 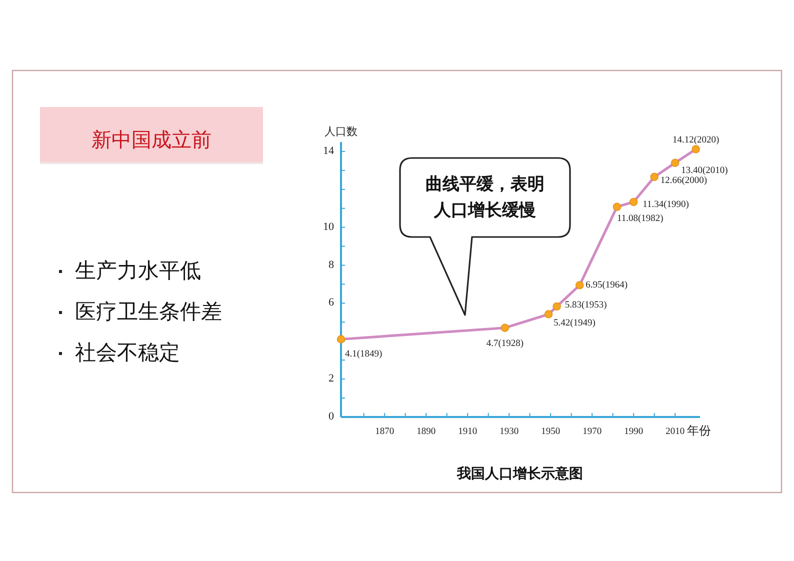 I want to click on data-label: 5.42(1949), so click(x=575, y=323).